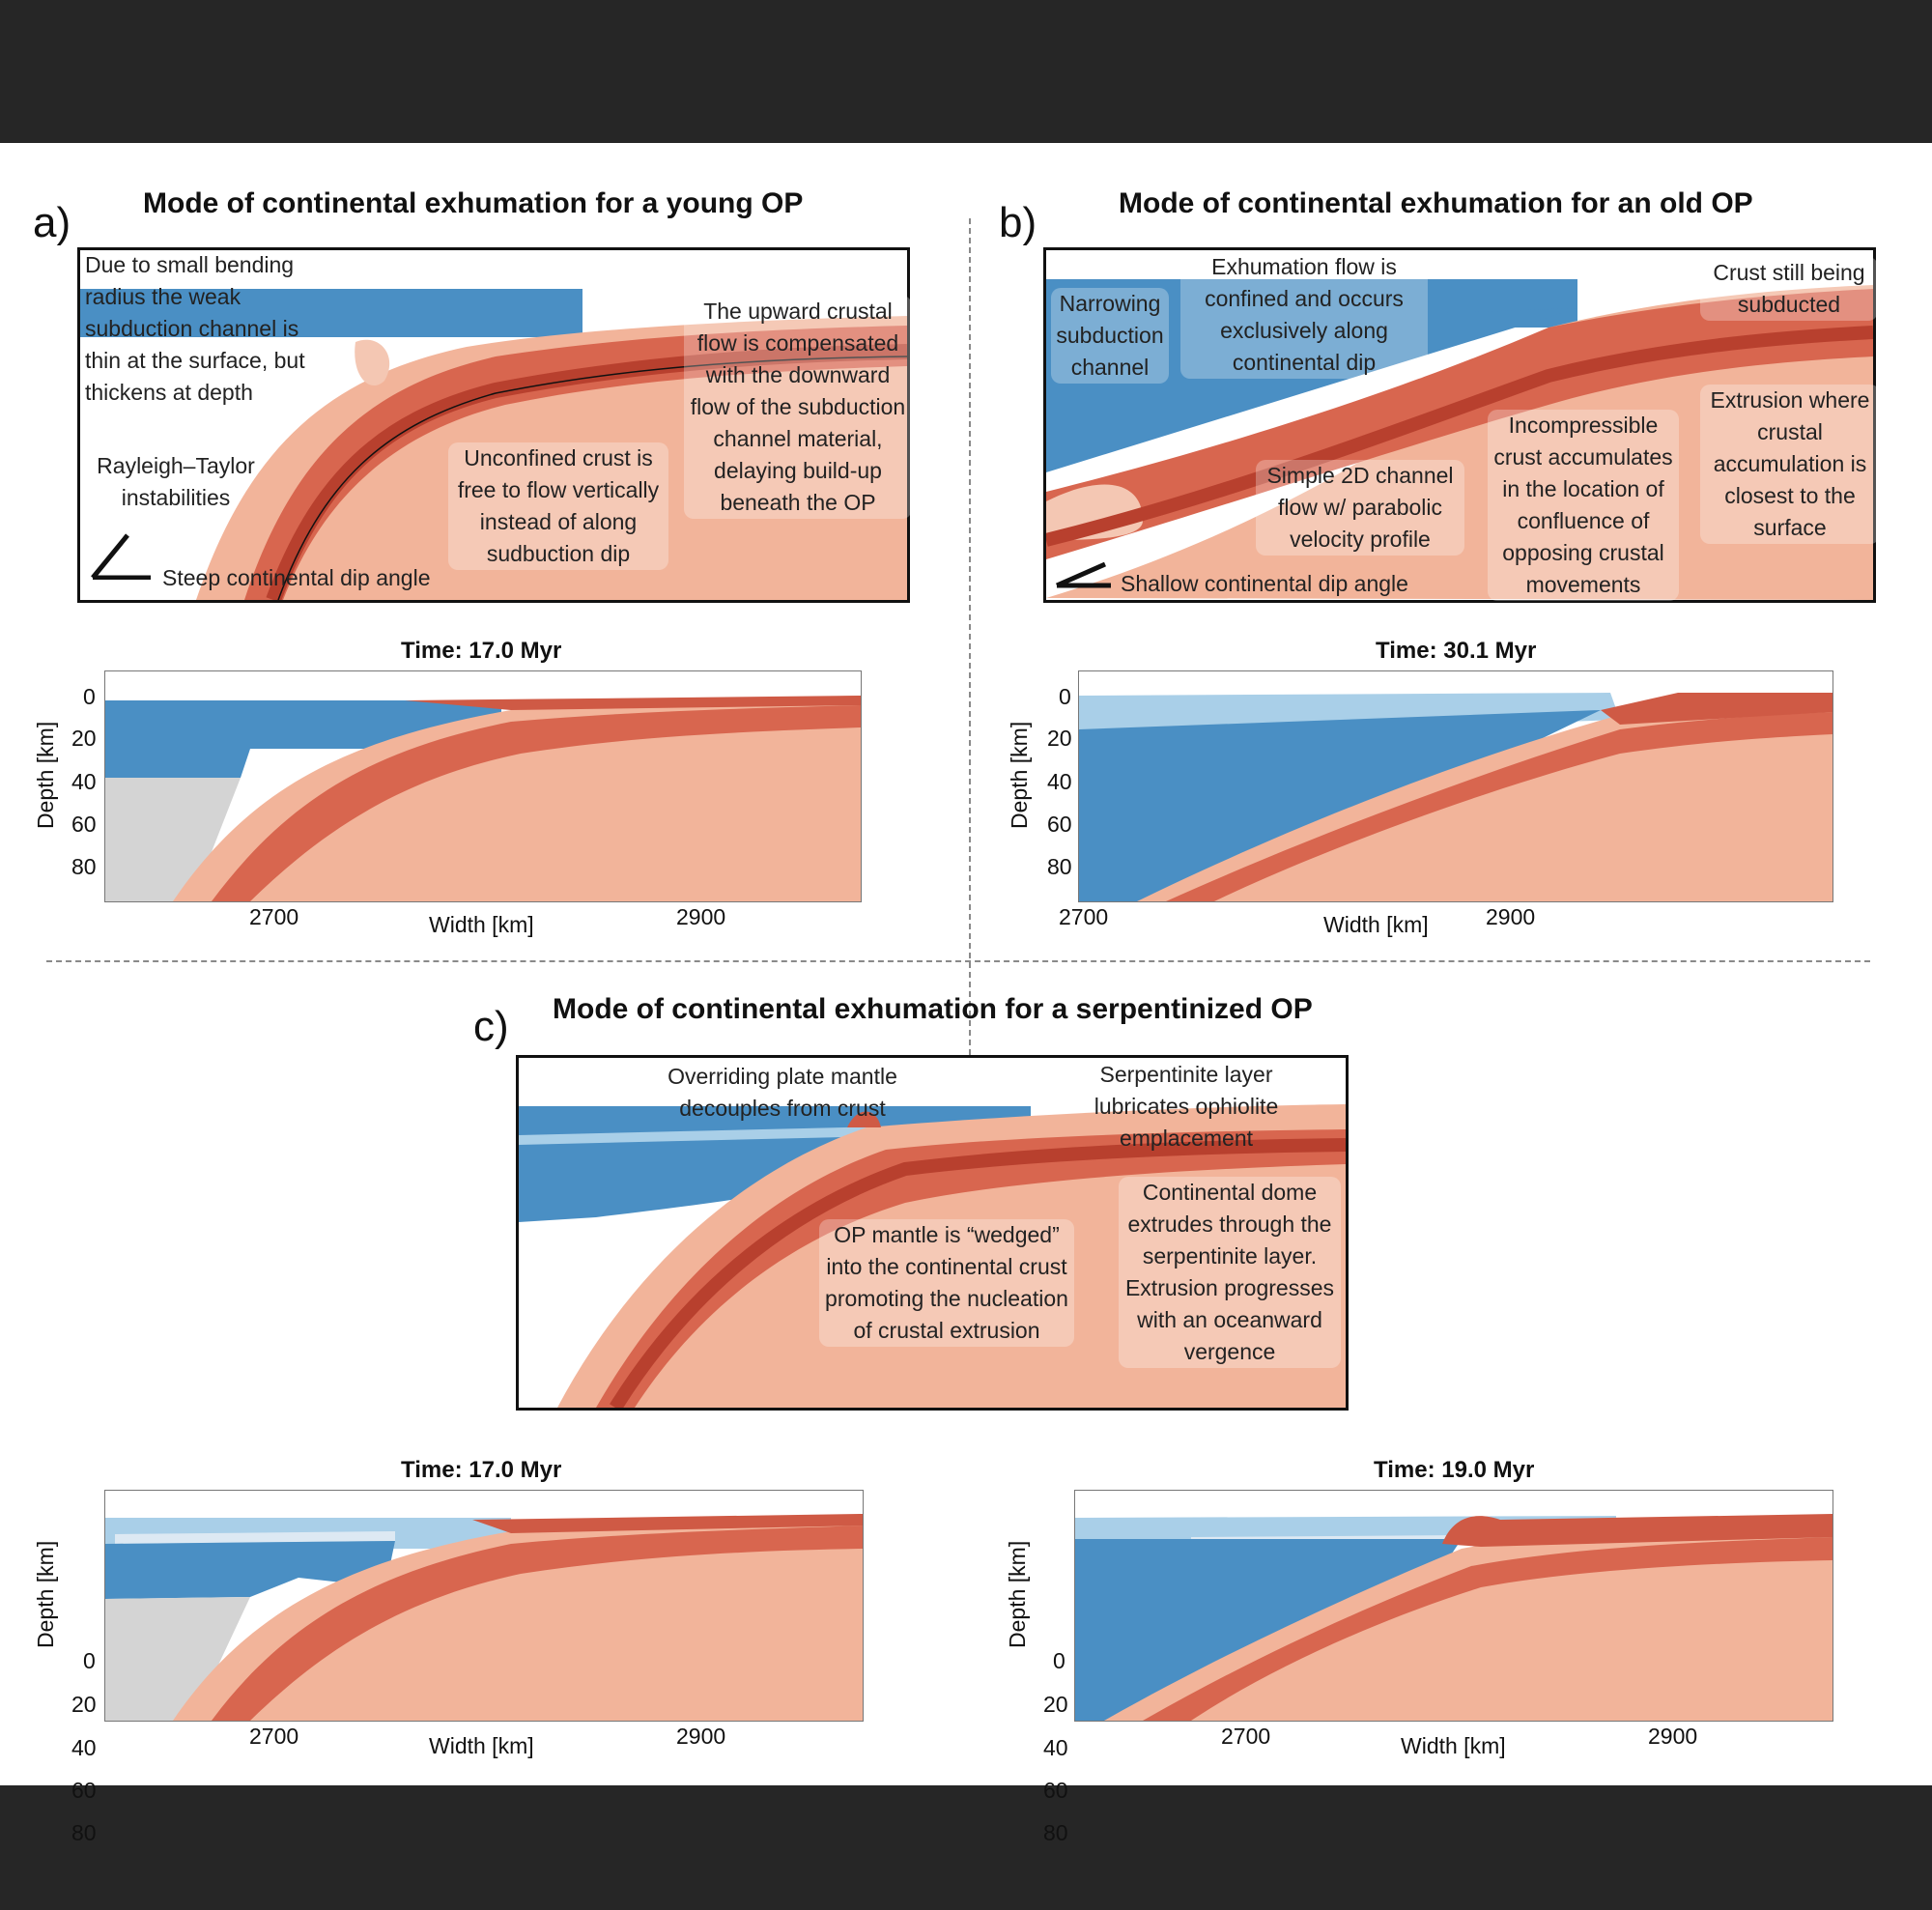 The width and height of the screenshot is (1932, 1910). I want to click on plot-b-xlabel: Width [km], so click(1376, 925).